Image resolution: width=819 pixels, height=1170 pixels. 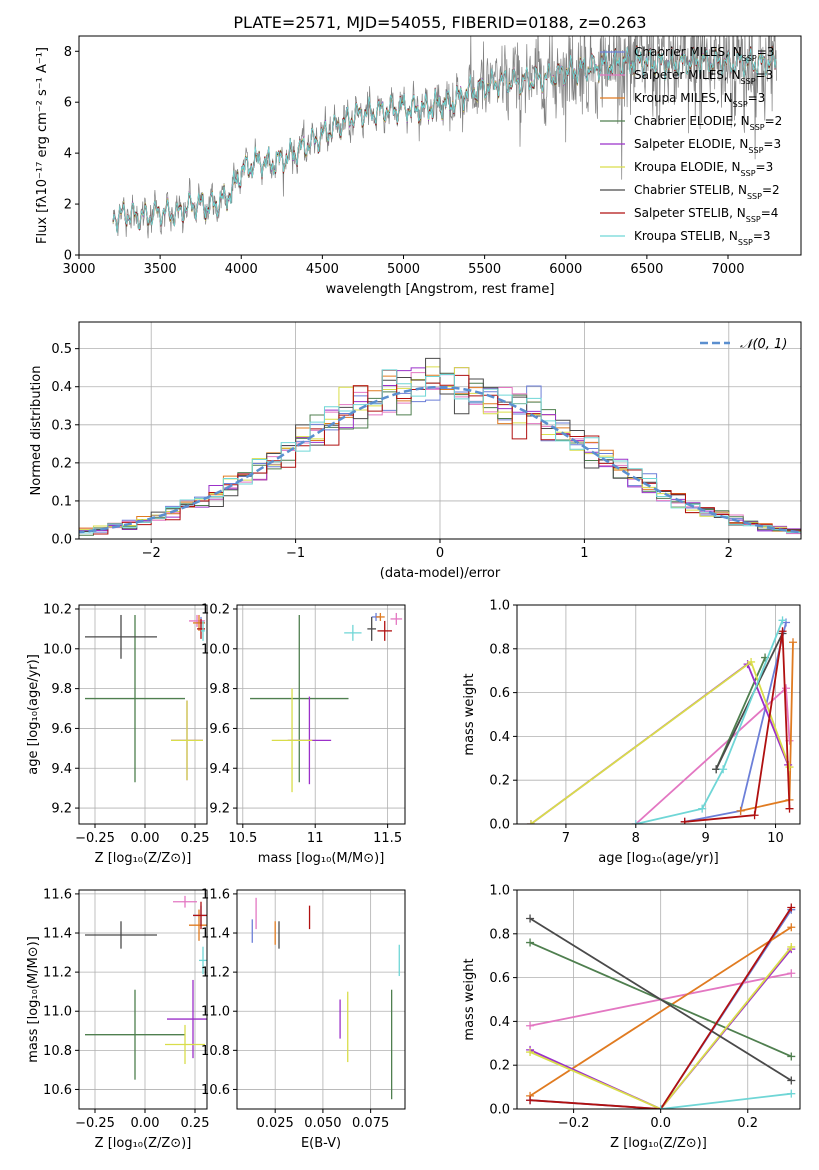 I want to click on y-tick-label: 11.6, so click(x=57, y=894).